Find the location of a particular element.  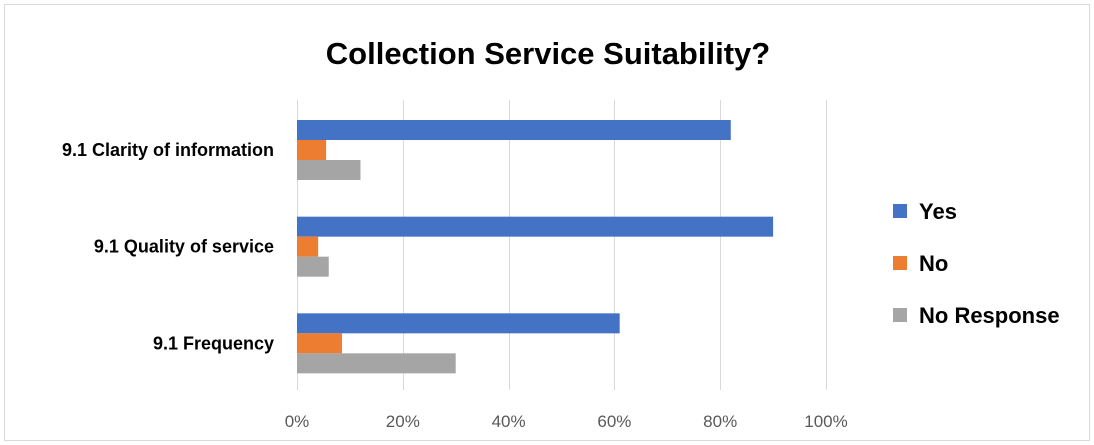

x-tick-label: 20% is located at coordinates (403, 421).